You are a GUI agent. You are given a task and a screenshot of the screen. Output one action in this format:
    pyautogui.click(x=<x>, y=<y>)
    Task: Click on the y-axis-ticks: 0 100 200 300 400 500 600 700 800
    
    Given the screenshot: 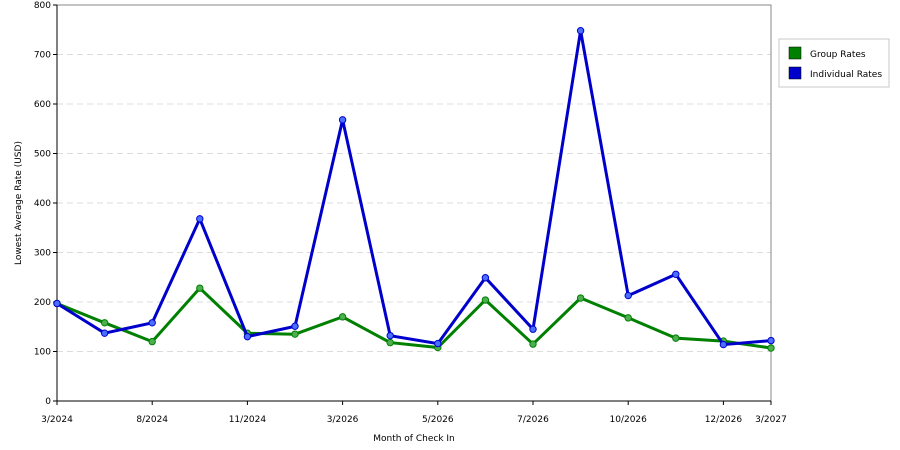 What is the action you would take?
    pyautogui.click(x=45, y=204)
    